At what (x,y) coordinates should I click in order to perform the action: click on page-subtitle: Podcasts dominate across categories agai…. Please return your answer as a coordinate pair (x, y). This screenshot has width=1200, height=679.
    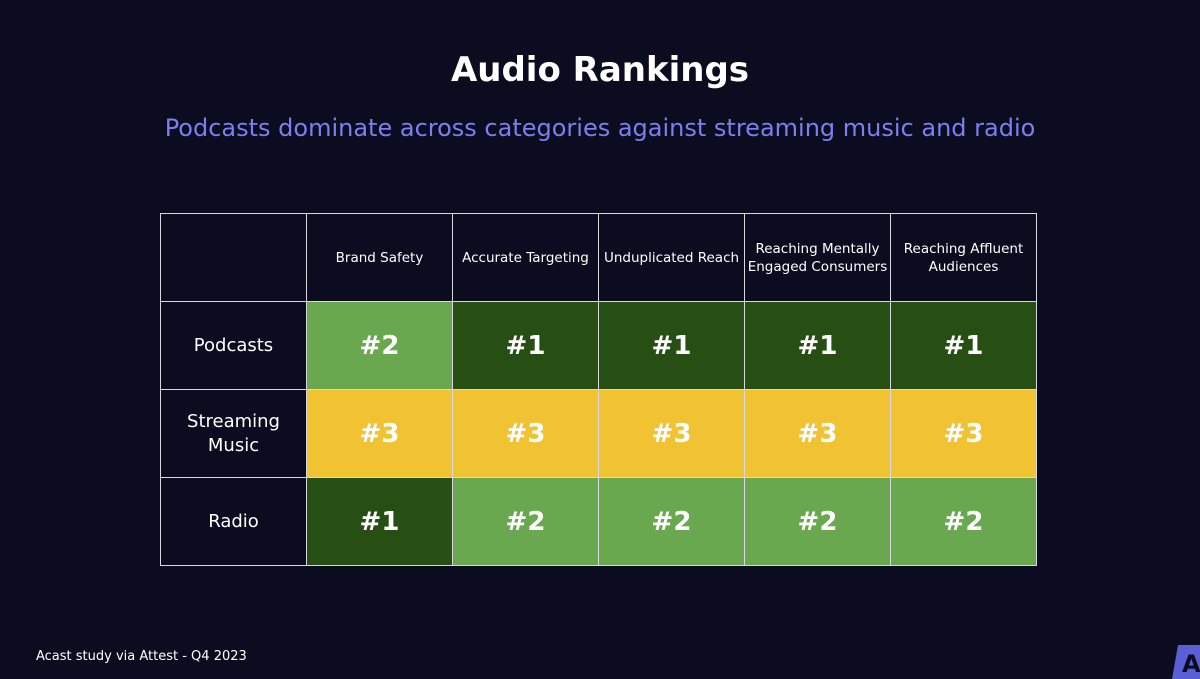
    Looking at the image, I should click on (600, 128).